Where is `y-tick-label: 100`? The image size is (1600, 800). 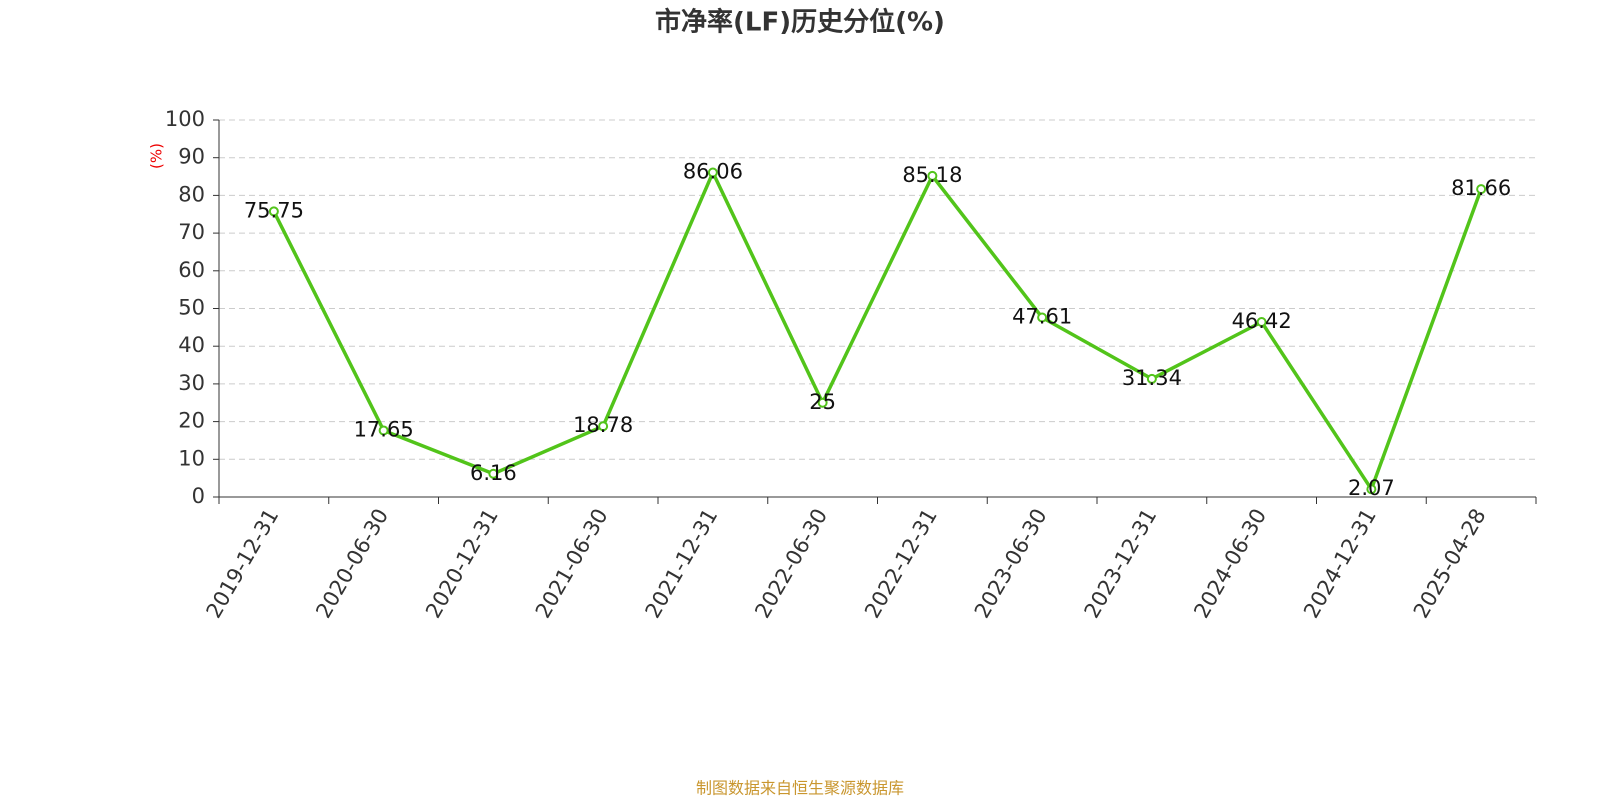
y-tick-label: 100 is located at coordinates (185, 119).